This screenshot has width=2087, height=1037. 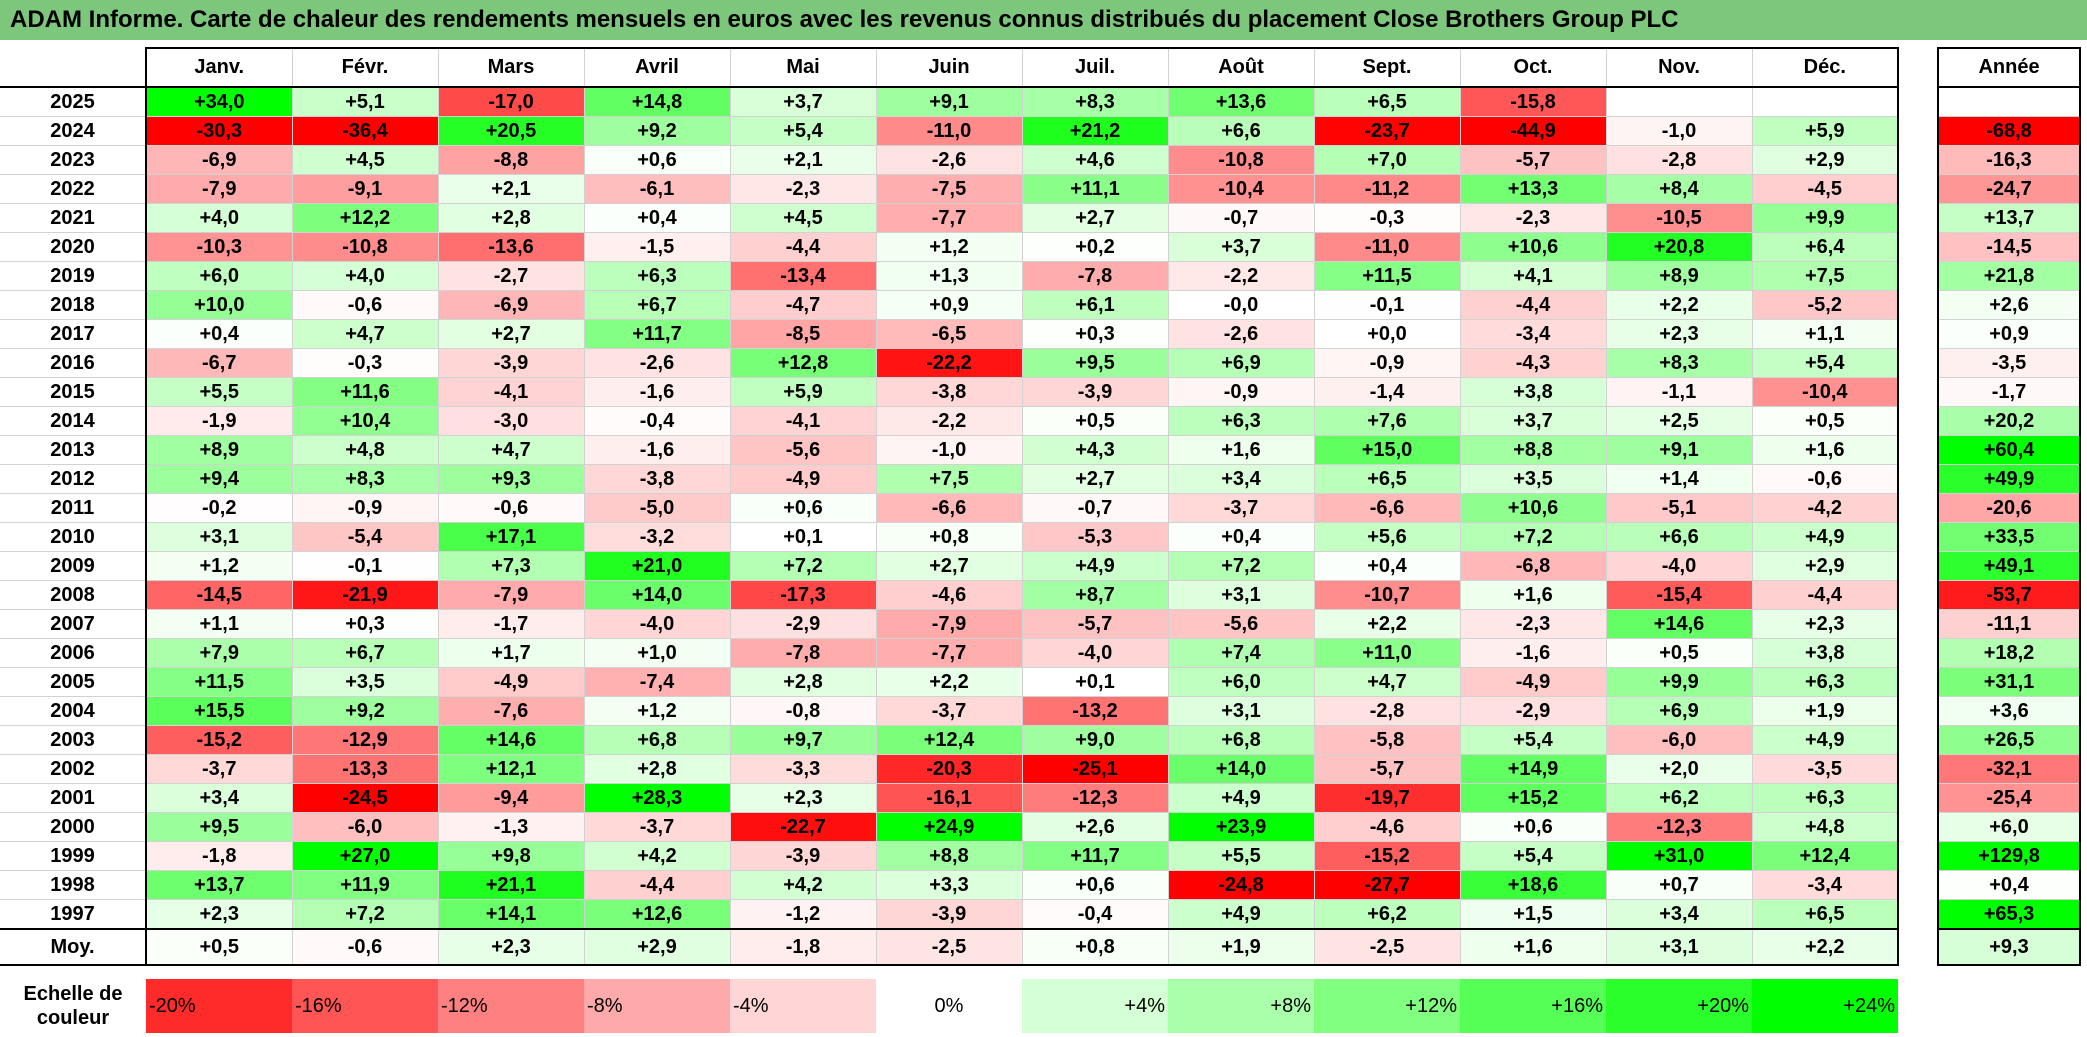 What do you see at coordinates (1241, 189) in the screenshot?
I see `heatmap-cell: -10,4` at bounding box center [1241, 189].